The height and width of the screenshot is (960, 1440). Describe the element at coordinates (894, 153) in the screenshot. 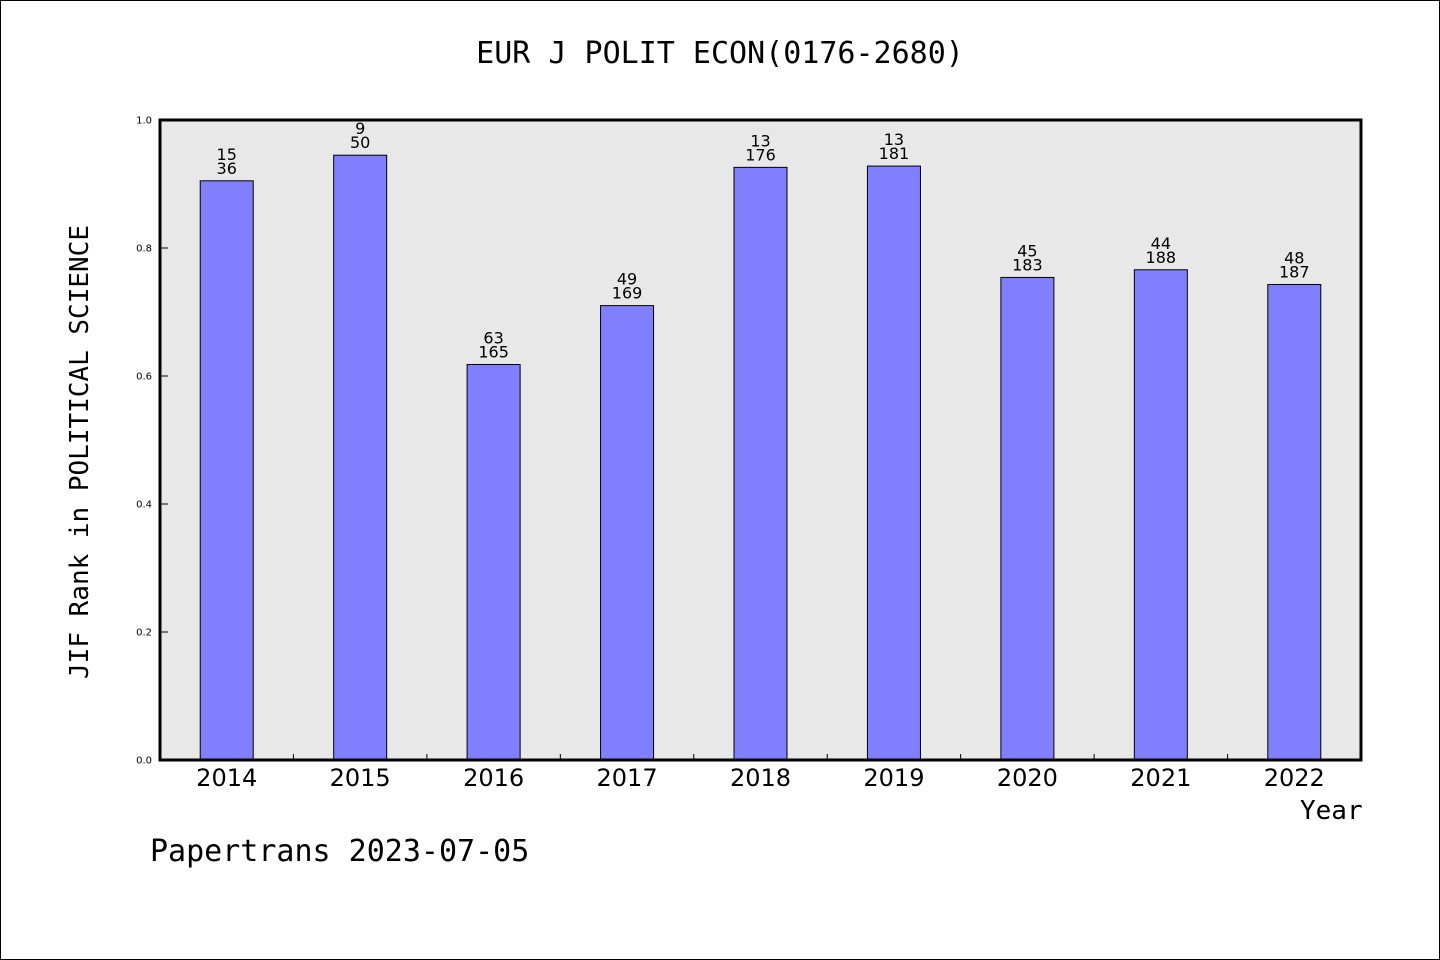

I see `bar-total-label: 181` at that location.